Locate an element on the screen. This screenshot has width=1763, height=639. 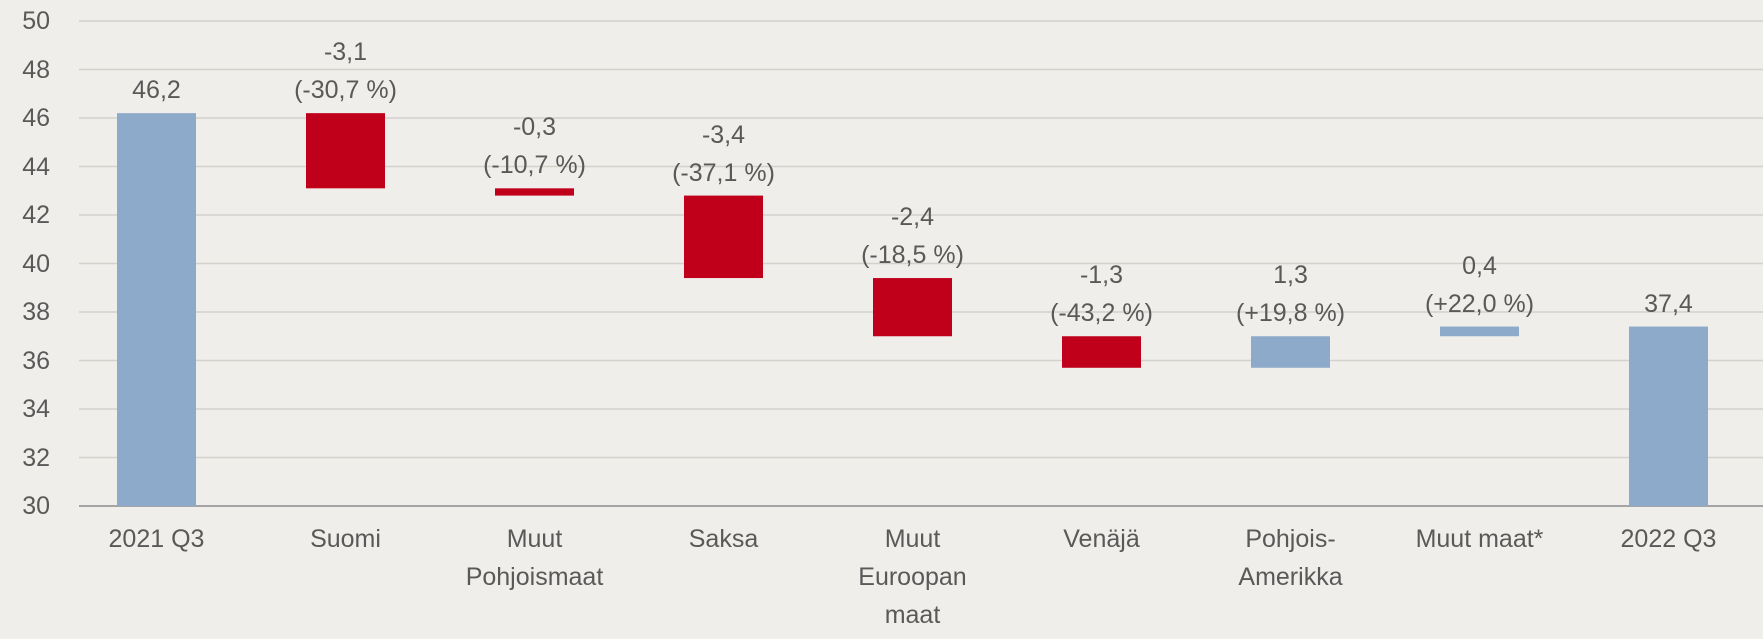
y-tick-label: 38 is located at coordinates (36, 312).